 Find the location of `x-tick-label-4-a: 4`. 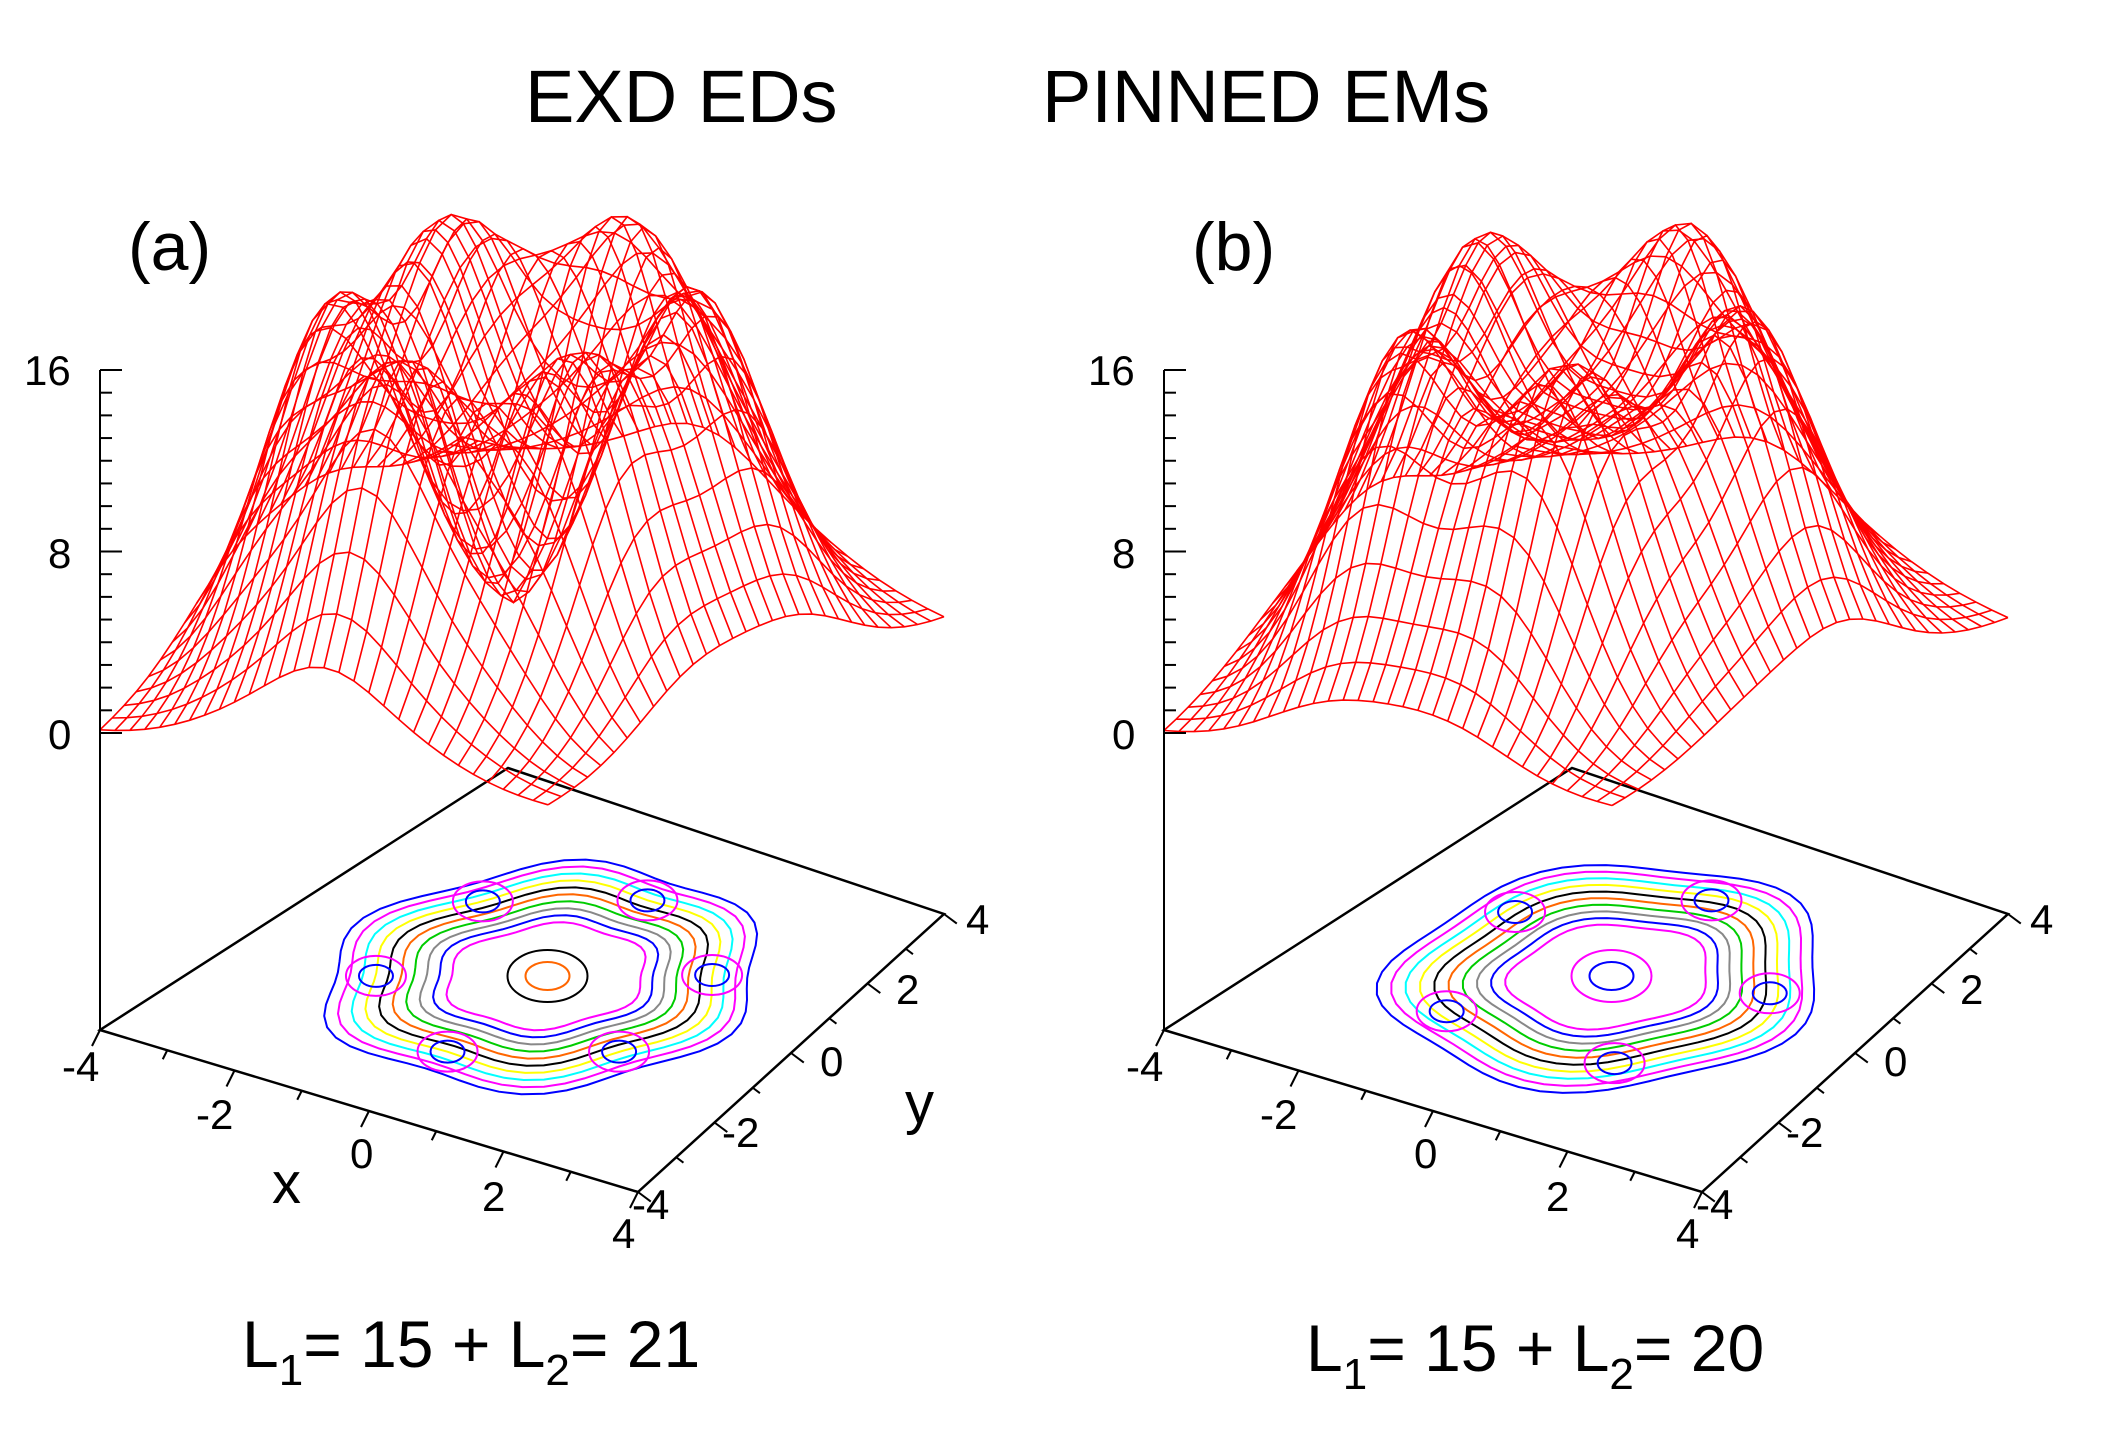

x-tick-label-4-a: 4 is located at coordinates (623, 1233).